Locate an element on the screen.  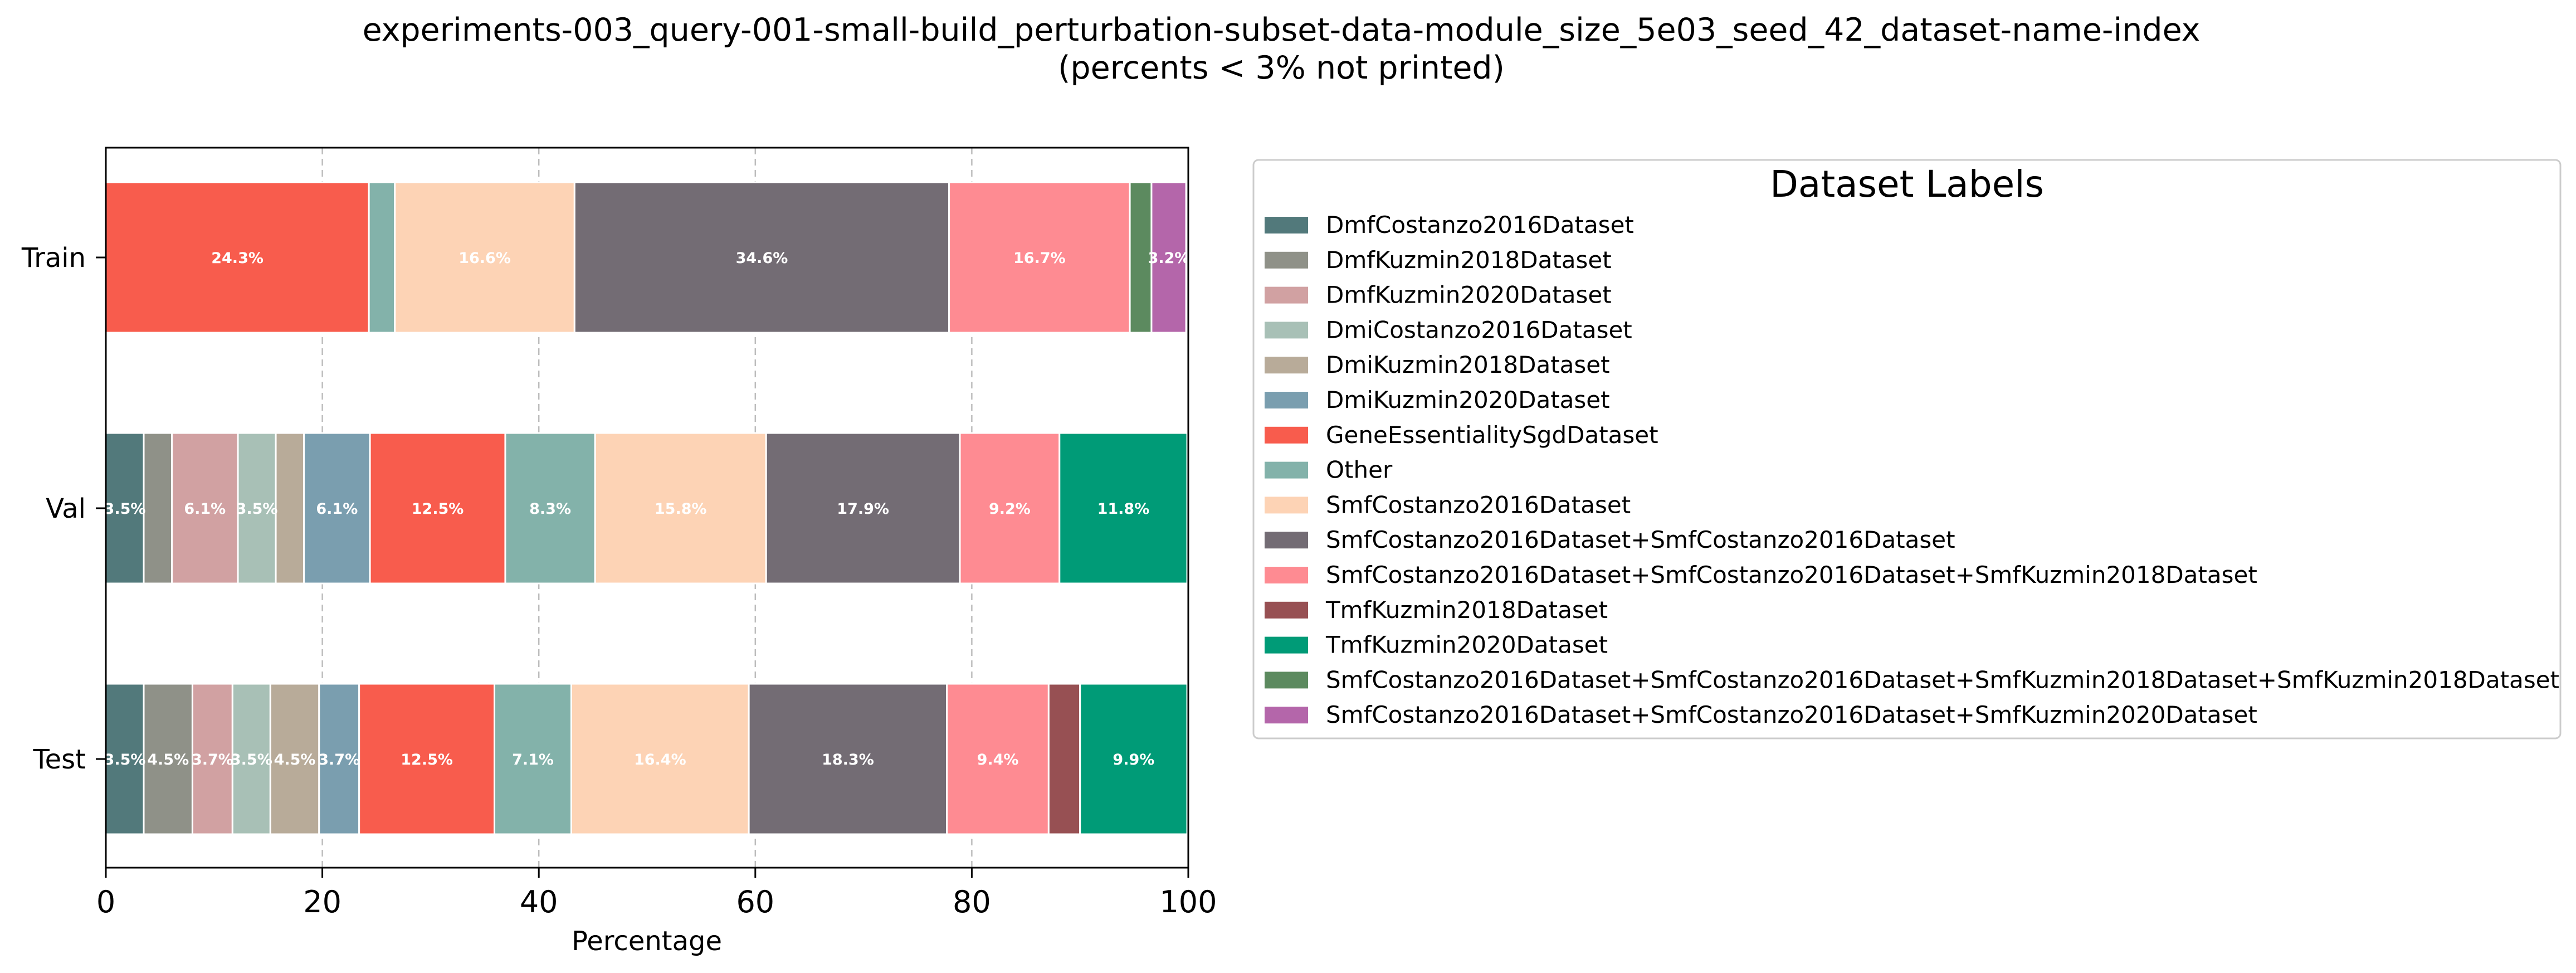
bar-value-label: 11.8% is located at coordinates (1123, 509).